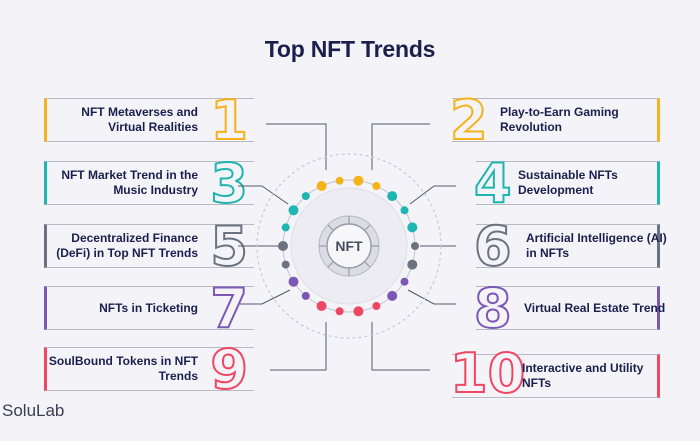 Image resolution: width=700 pixels, height=441 pixels. I want to click on trend-box-2: 2 Play-to-Earn Gaming Revolution, so click(554, 121).